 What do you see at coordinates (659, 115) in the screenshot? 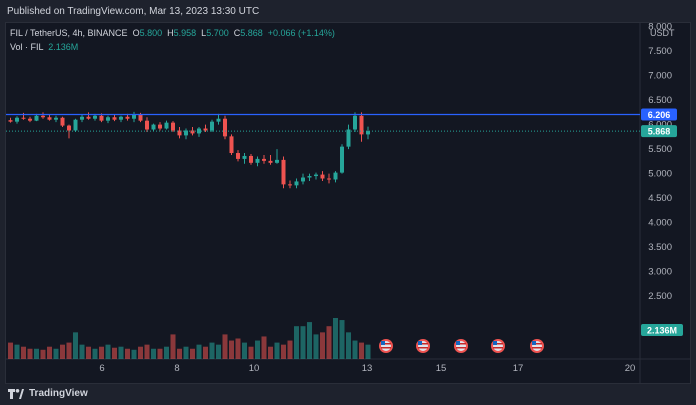
I see `line-price-label: 6.206` at bounding box center [659, 115].